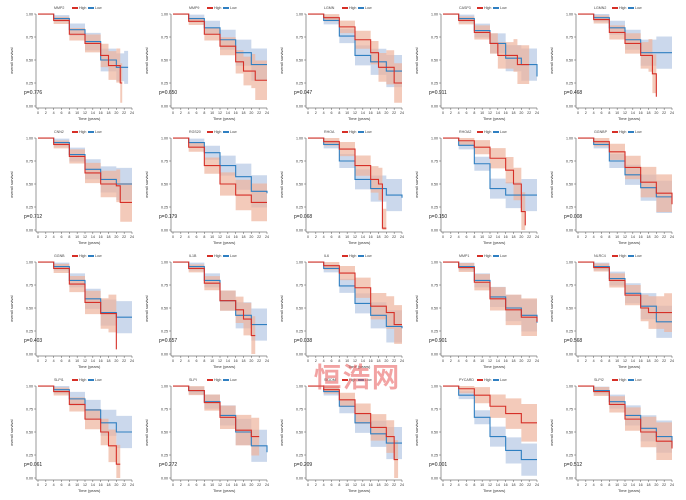 The height and width of the screenshot is (500, 686). Describe the element at coordinates (438, 465) in the screenshot. I see `p-value: p=0.001` at that location.